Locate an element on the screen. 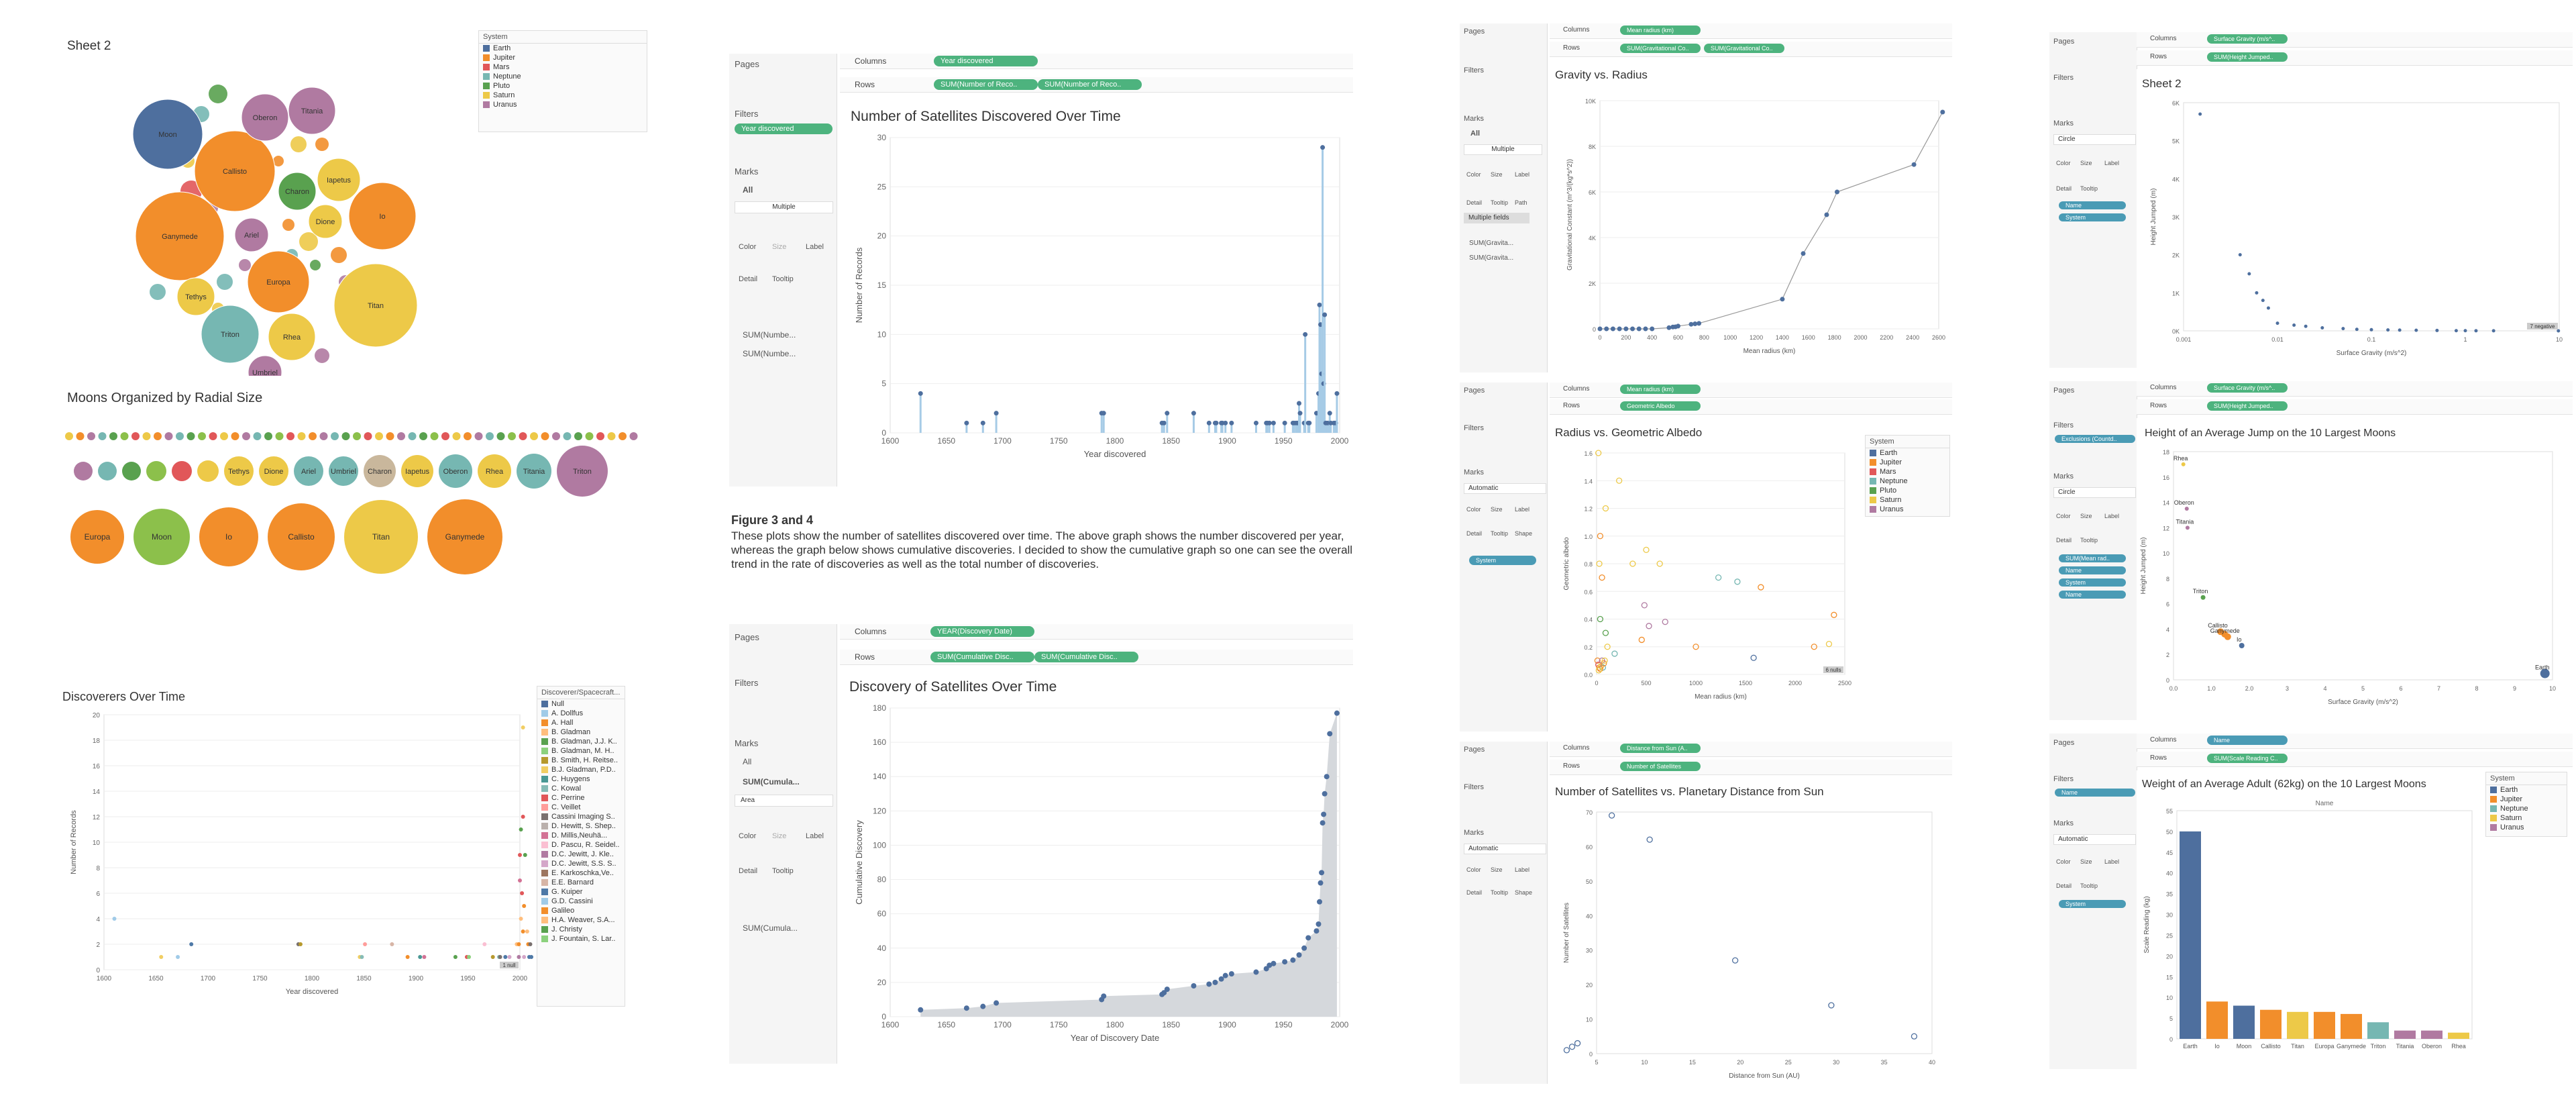 The image size is (2576, 1112). gravity-columns-pill: Mean radius (km) is located at coordinates (1660, 30).